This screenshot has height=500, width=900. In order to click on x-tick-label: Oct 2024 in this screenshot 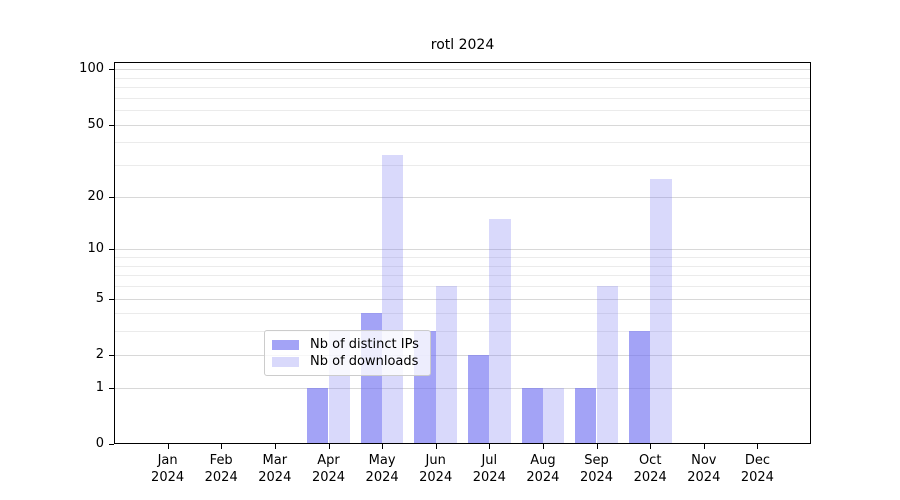, I will do `click(650, 469)`.